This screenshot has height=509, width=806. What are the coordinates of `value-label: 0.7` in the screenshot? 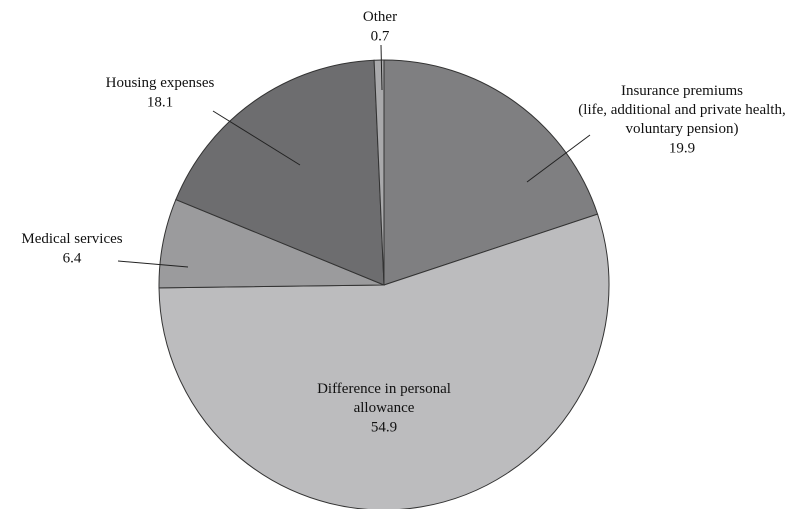 It's located at (380, 36).